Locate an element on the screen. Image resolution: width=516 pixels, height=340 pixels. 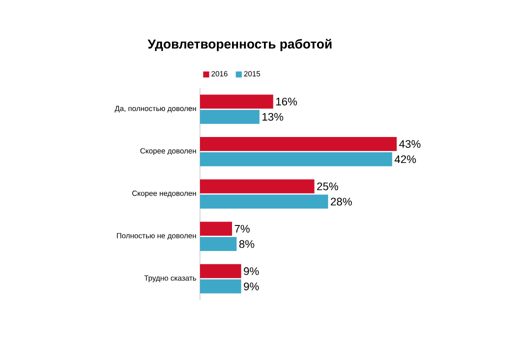
data-label: 16% is located at coordinates (286, 102).